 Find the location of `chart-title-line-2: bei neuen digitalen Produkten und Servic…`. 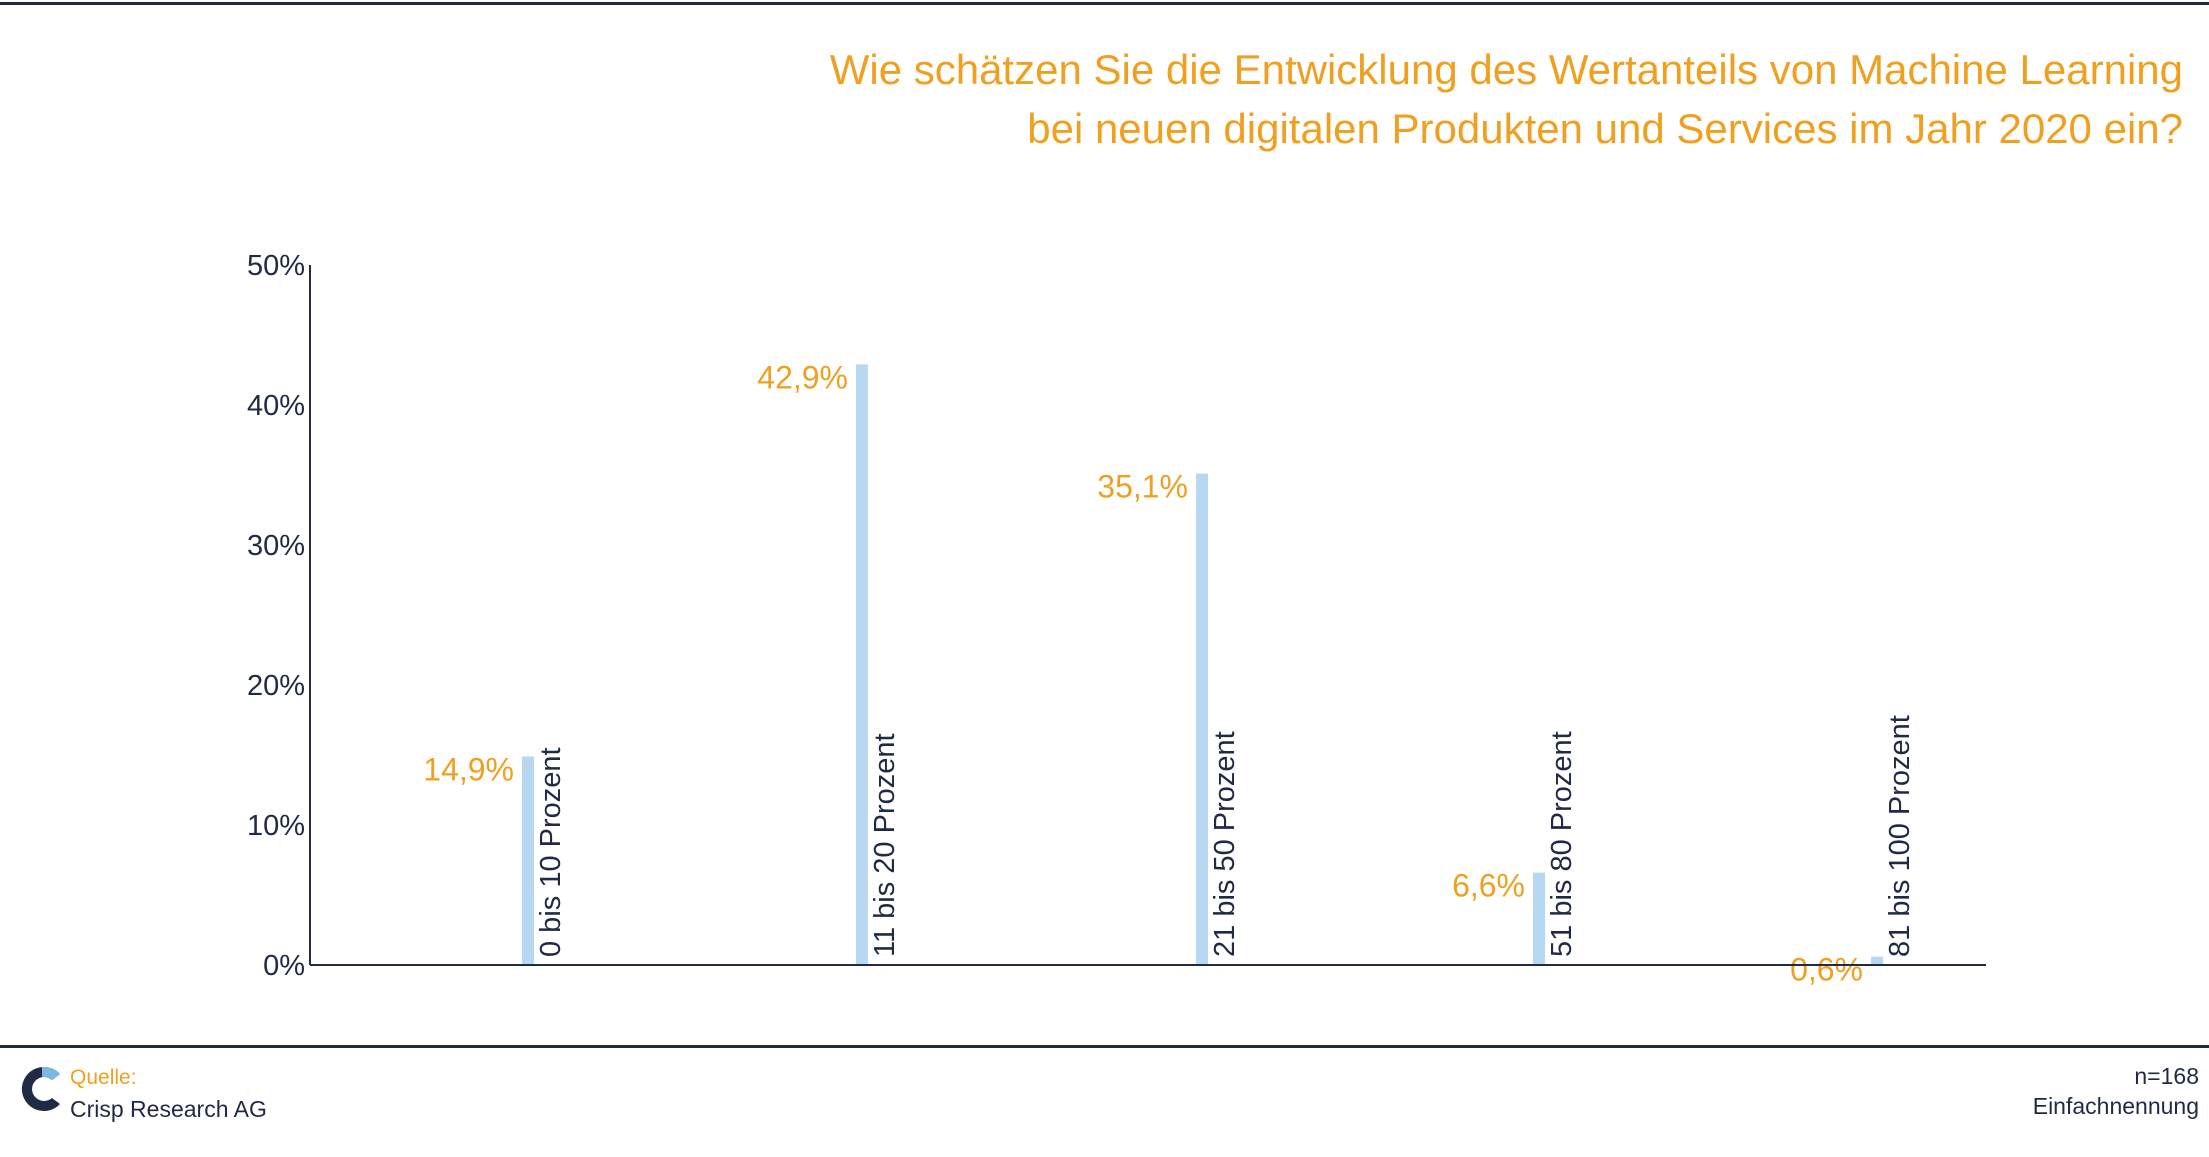

chart-title-line-2: bei neuen digitalen Produkten und Servic… is located at coordinates (1605, 128).